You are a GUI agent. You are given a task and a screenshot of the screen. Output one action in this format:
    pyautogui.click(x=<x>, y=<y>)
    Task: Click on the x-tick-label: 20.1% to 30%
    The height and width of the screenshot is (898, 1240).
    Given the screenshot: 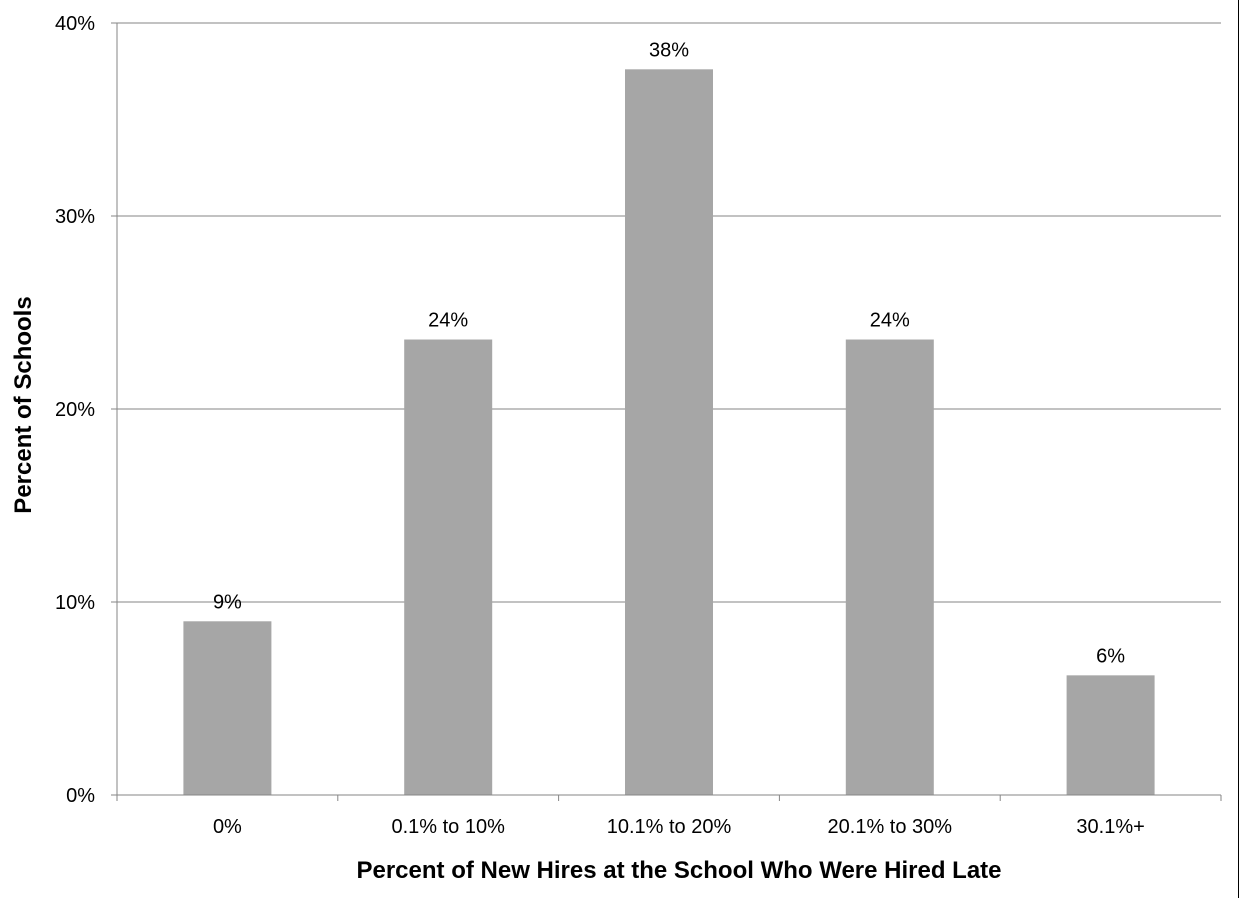 What is the action you would take?
    pyautogui.click(x=890, y=827)
    